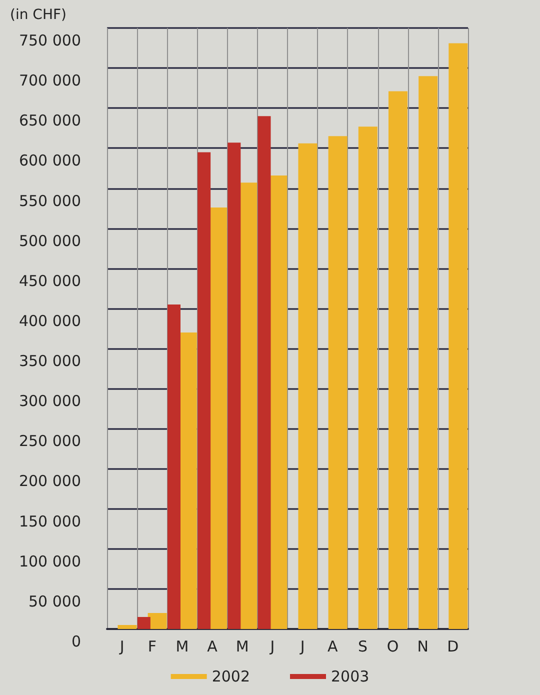 This screenshot has width=540, height=695. Describe the element at coordinates (49, 241) in the screenshot. I see `y-tick-label: 500 000` at that location.